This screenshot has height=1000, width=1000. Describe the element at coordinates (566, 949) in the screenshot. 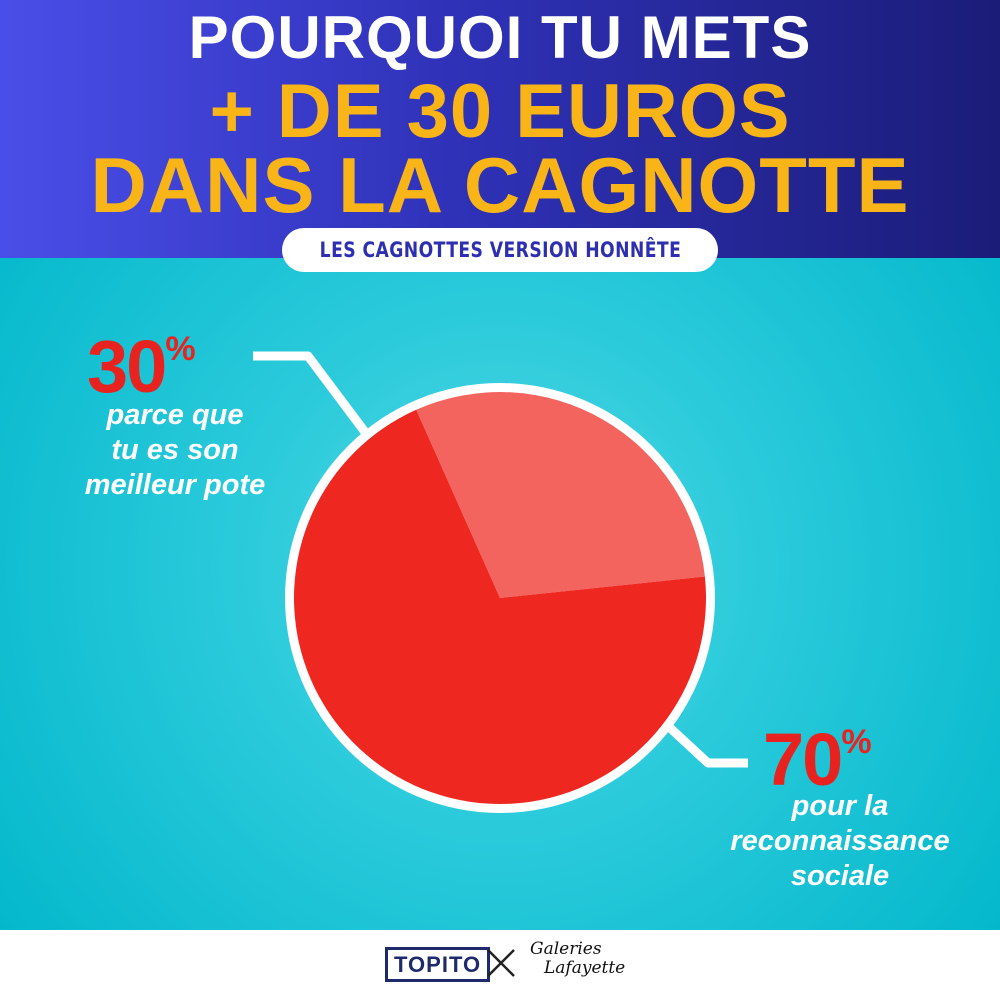

I see `galeries-logo-line-1: Galeries` at that location.